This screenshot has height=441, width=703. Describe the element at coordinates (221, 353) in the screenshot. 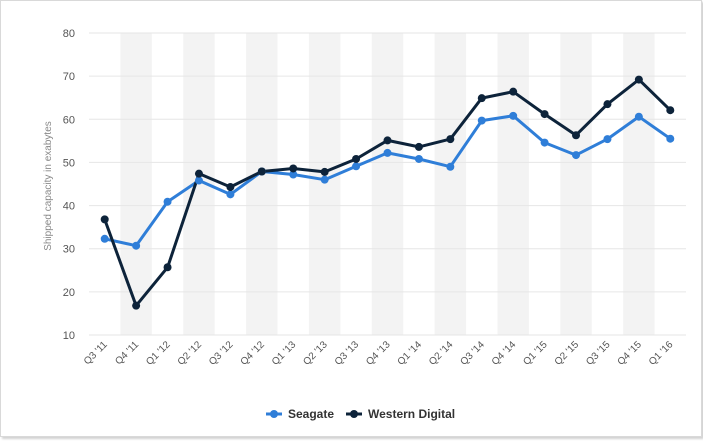

I see `x-tick-label: Q3 '12` at that location.